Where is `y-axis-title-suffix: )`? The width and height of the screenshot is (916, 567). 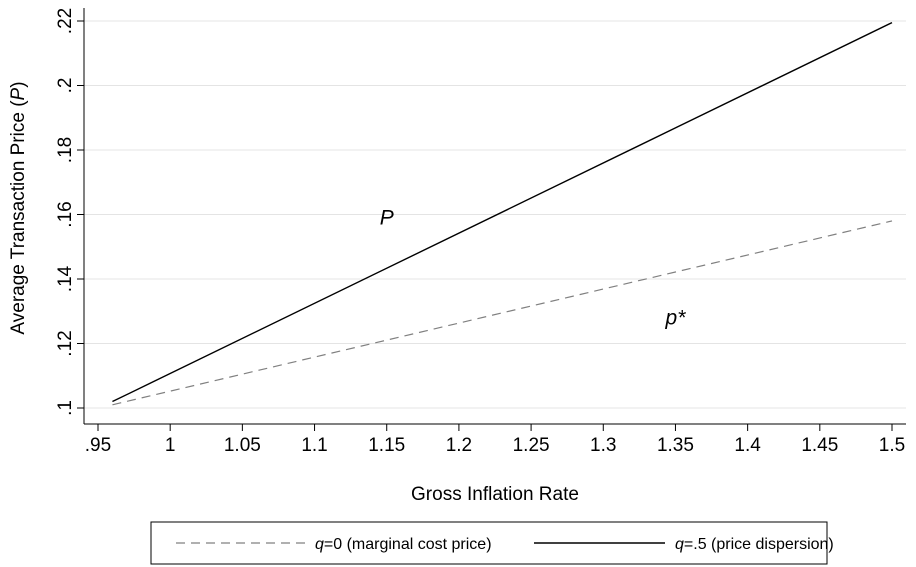 y-axis-title-suffix: ) is located at coordinates (18, 84).